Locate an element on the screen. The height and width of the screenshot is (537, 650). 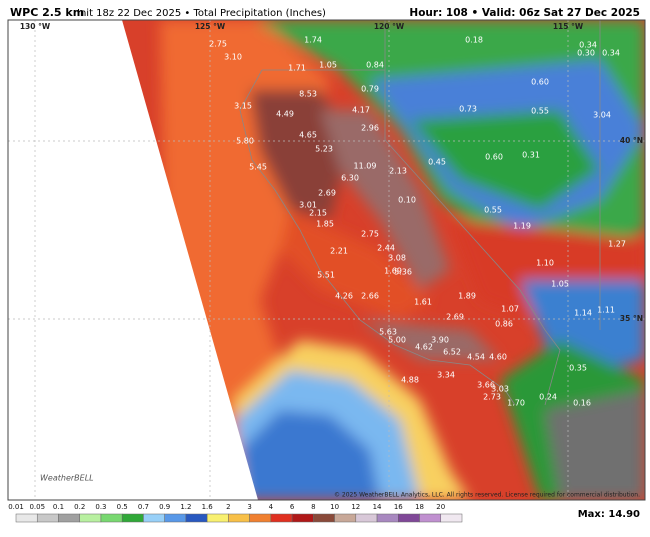
precip-label: 0.30 is located at coordinates (586, 53).